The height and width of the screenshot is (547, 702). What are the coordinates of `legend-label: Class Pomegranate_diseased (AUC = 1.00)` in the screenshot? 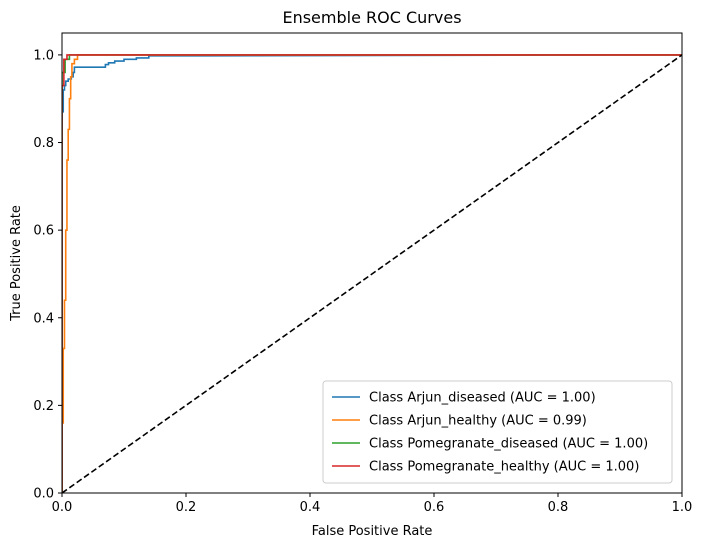 It's located at (508, 444).